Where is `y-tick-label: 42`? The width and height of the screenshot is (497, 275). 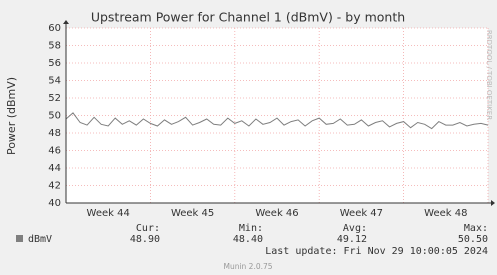
y-tick-label: 42 is located at coordinates (54, 186).